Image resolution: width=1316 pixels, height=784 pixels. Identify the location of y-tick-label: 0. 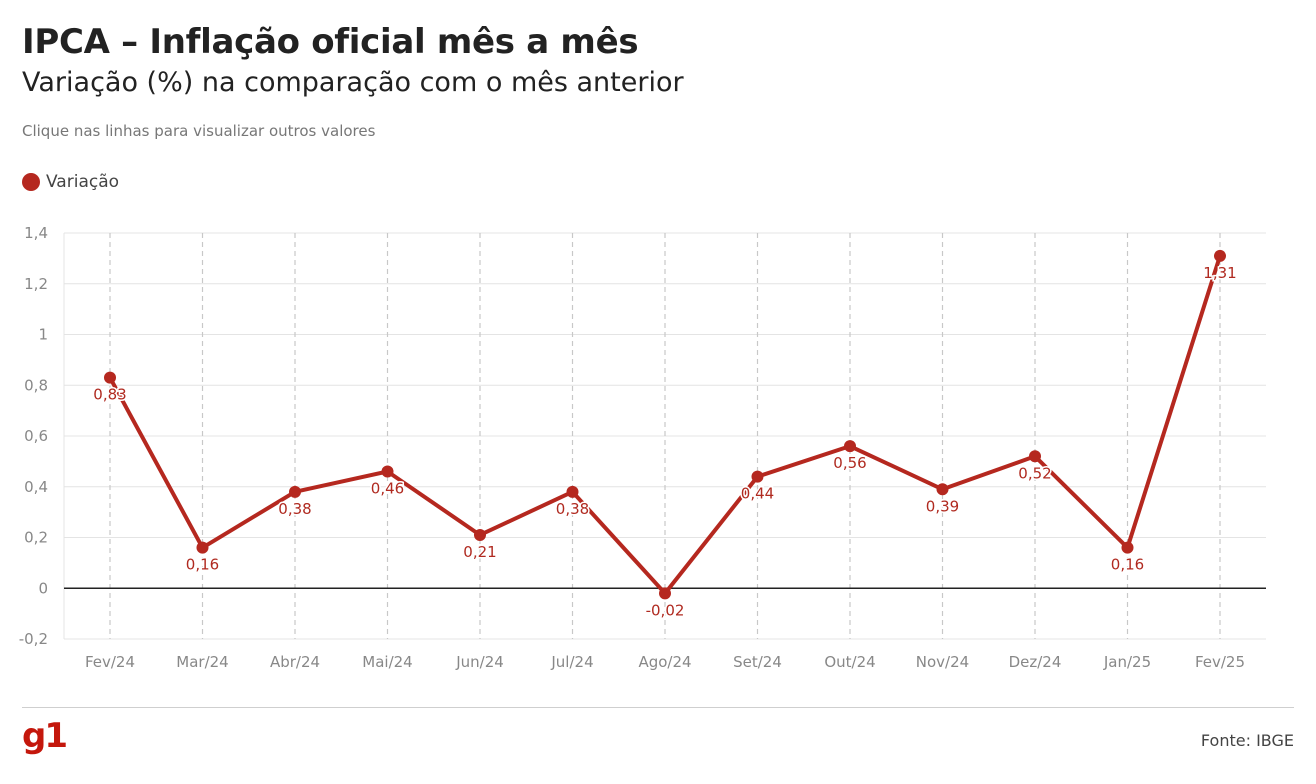
(43, 588).